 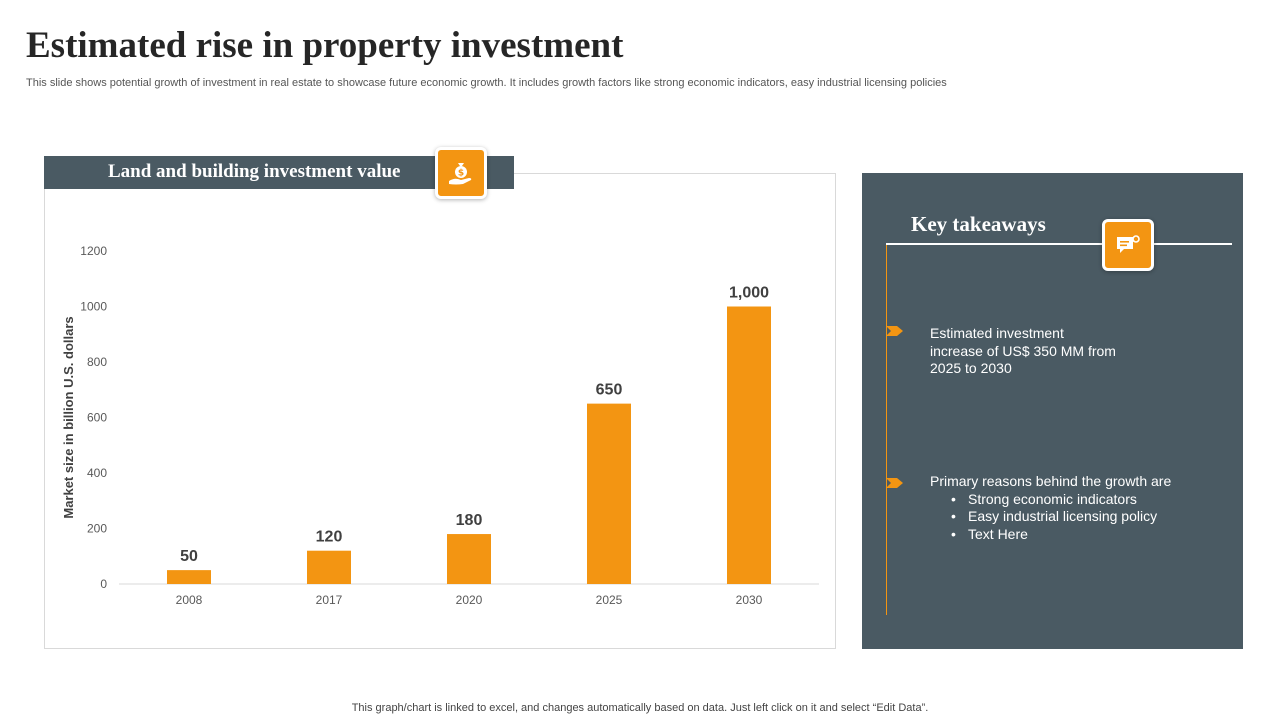 What do you see at coordinates (749, 445) in the screenshot?
I see `bar-2030` at bounding box center [749, 445].